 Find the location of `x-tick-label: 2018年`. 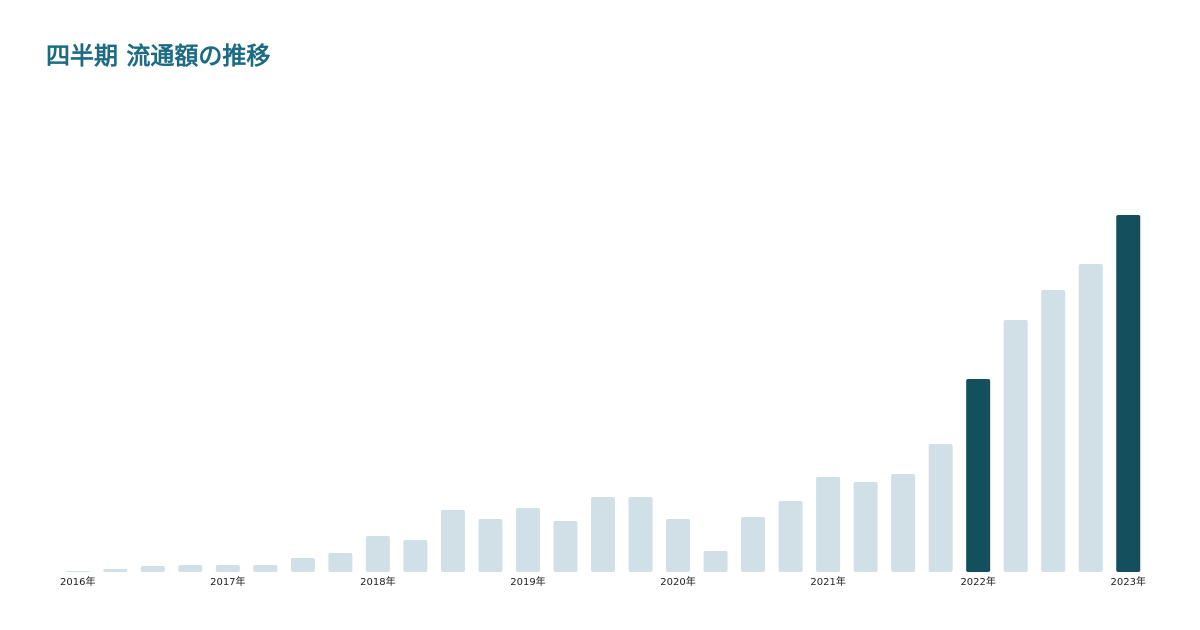

x-tick-label: 2018年 is located at coordinates (377, 581).